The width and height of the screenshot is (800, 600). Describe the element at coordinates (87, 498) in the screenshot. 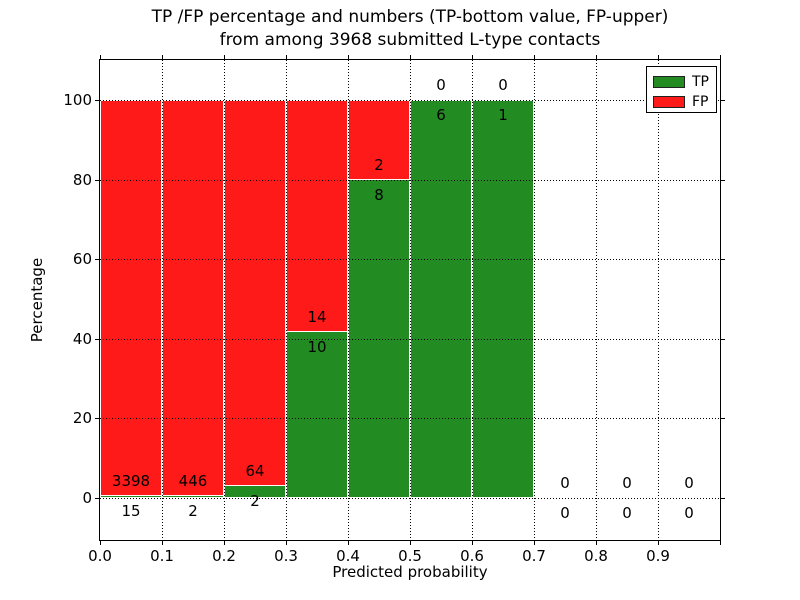

I see `y-tick-label: 0` at that location.